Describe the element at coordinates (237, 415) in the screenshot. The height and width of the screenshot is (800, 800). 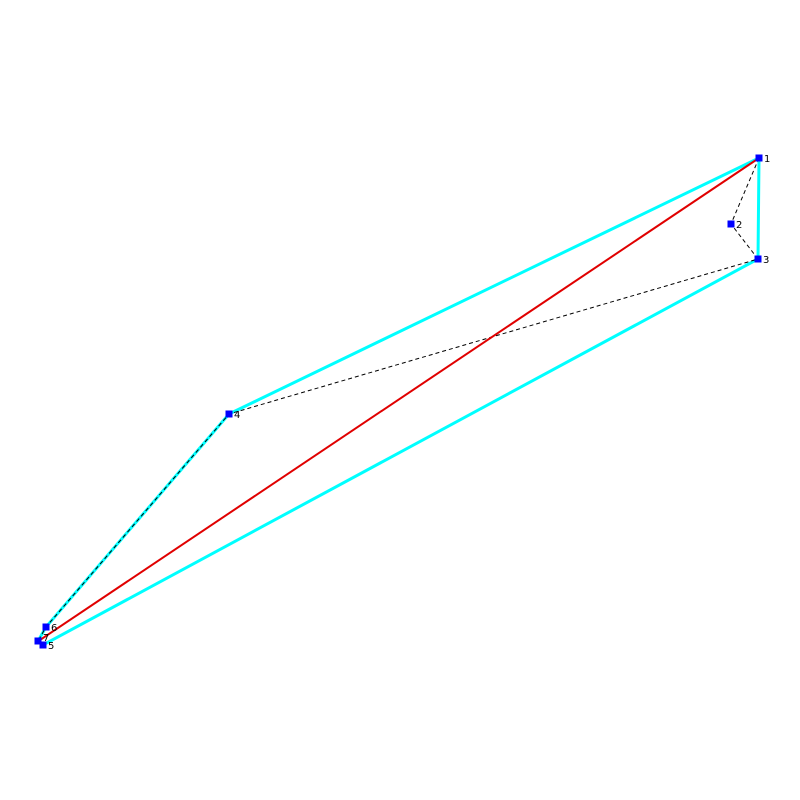
I see `node-label: 4` at that location.